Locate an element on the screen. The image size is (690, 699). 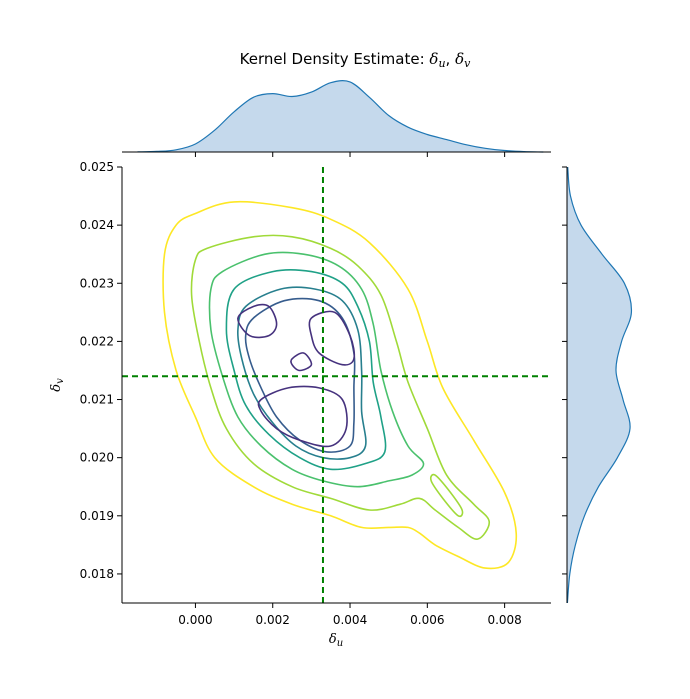
marginal-x-ticks is located at coordinates (350, 154).